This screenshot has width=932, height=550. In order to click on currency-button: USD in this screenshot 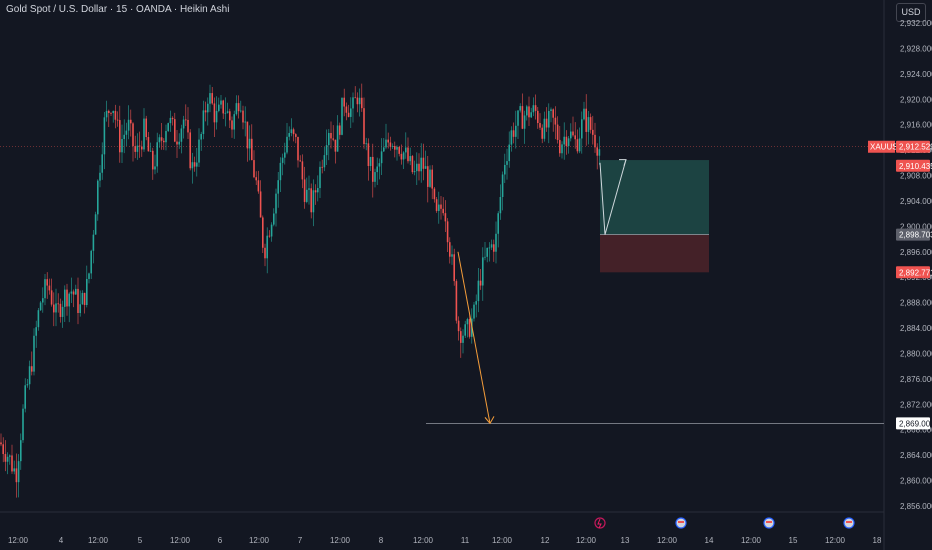, I will do `click(911, 12)`.